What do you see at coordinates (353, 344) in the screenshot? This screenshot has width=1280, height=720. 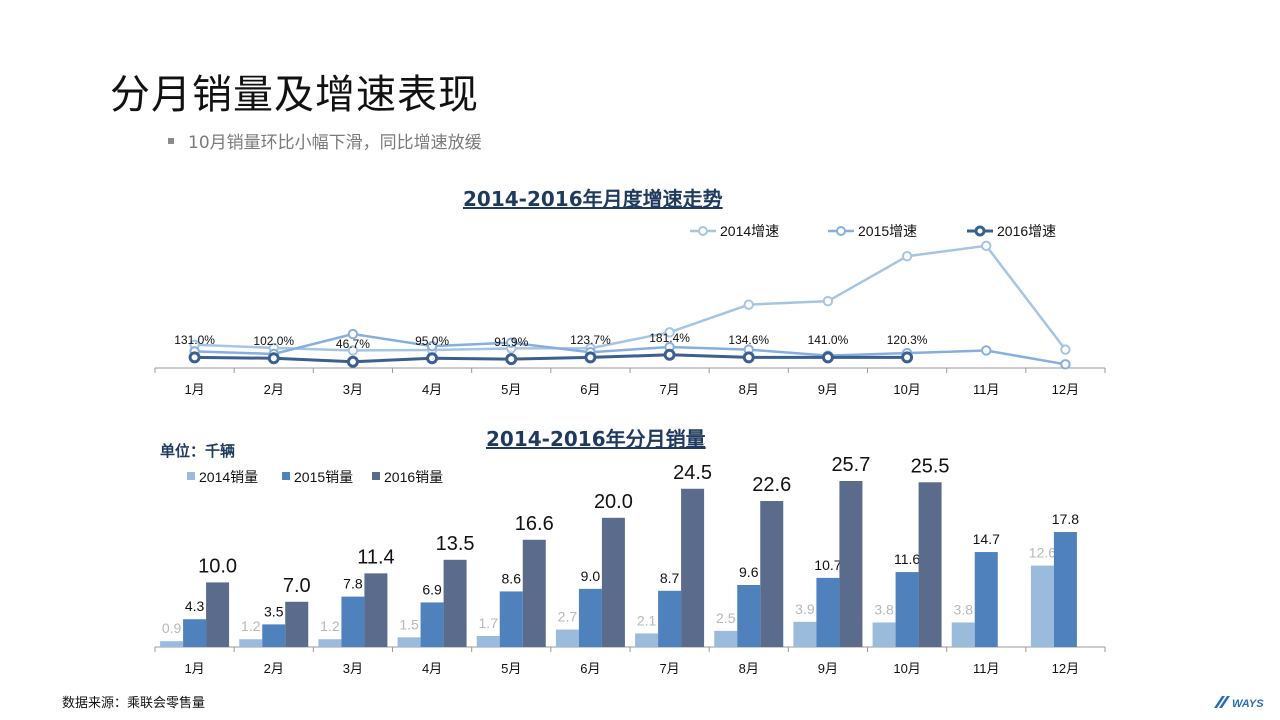 I see `line-data-label: 46.7%` at bounding box center [353, 344].